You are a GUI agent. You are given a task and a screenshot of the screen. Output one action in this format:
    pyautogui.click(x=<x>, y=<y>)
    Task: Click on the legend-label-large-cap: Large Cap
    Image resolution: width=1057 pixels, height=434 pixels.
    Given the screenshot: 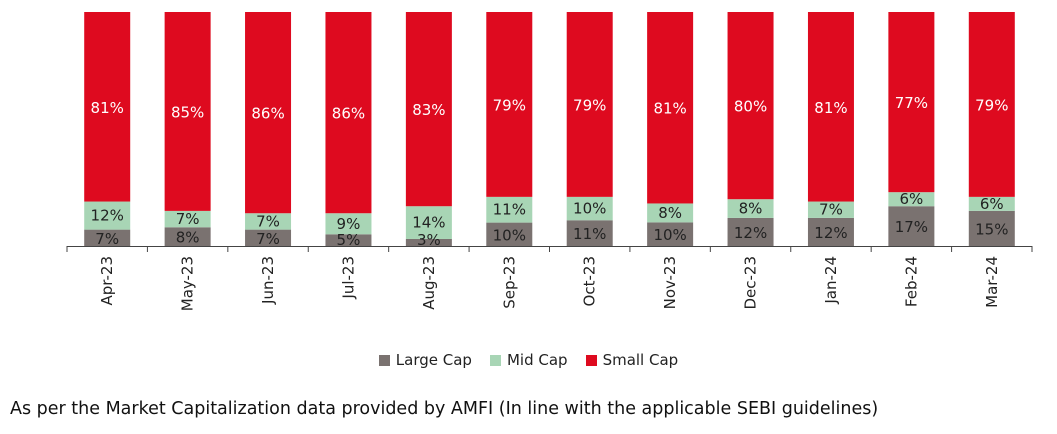 What is the action you would take?
    pyautogui.click(x=433, y=360)
    